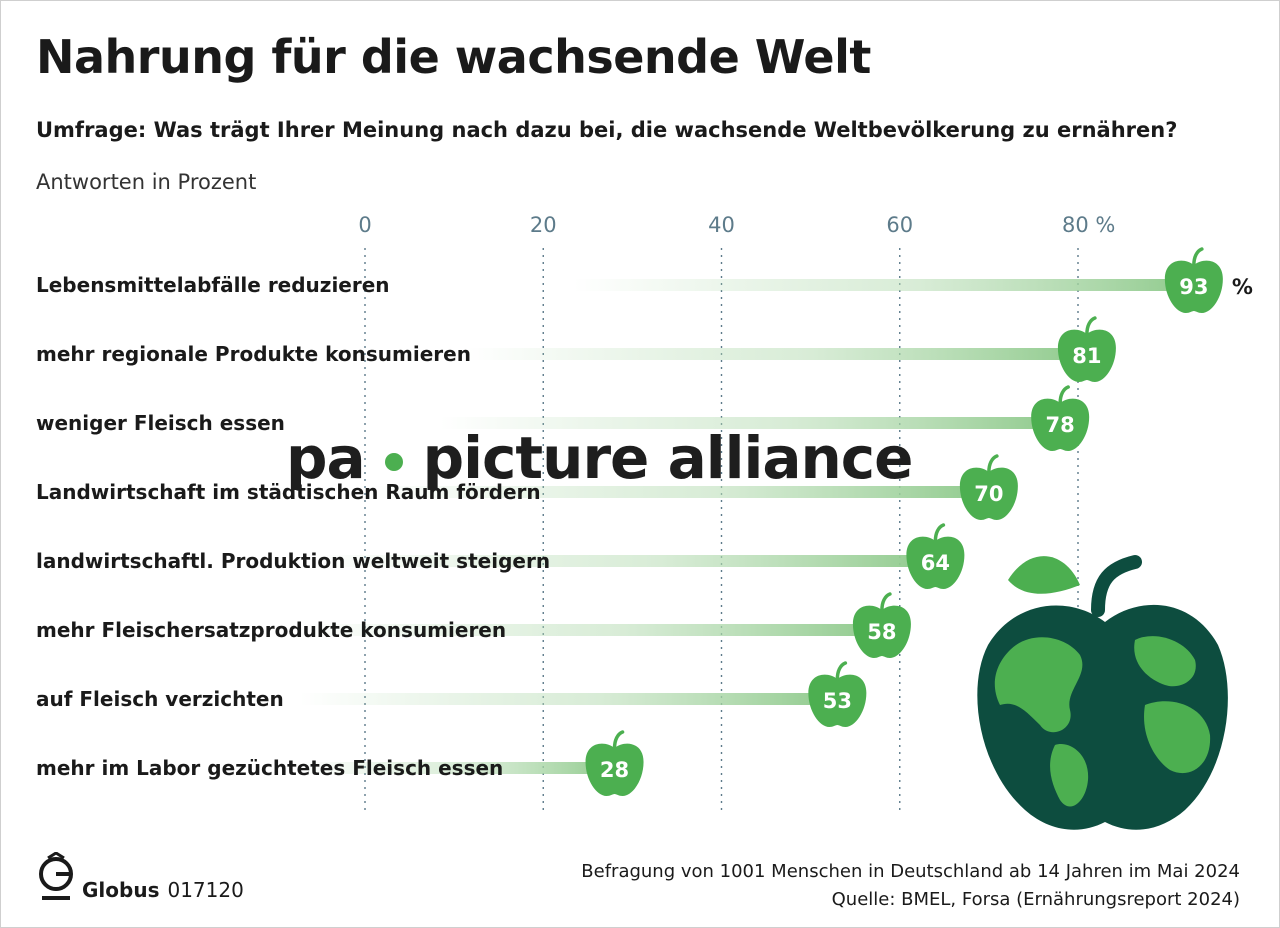  I want to click on category-label: mehr Fleischersatzprodukte konsumieren, so click(271, 630).